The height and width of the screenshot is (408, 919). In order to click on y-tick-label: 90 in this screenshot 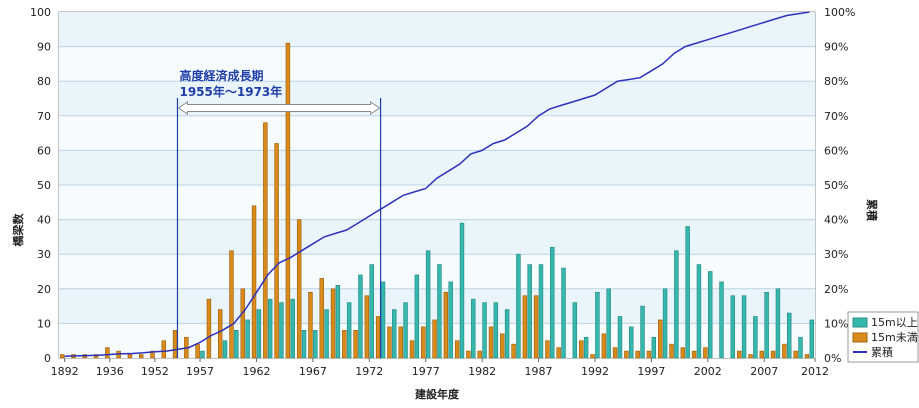, I will do `click(44, 47)`.